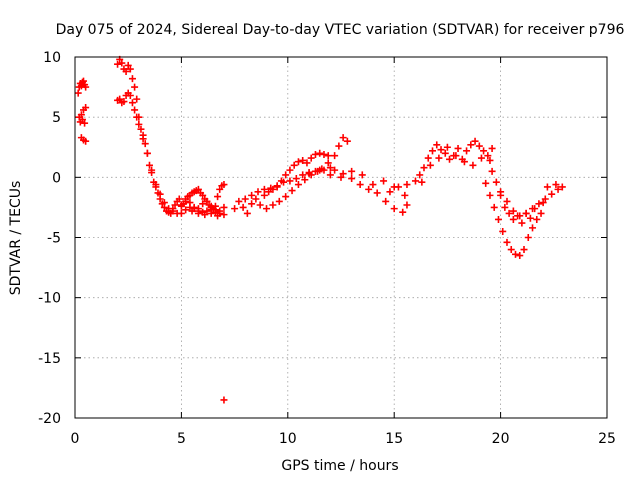 The height and width of the screenshot is (480, 640). What do you see at coordinates (56, 118) in the screenshot?
I see `y-tick-label: 5` at bounding box center [56, 118].